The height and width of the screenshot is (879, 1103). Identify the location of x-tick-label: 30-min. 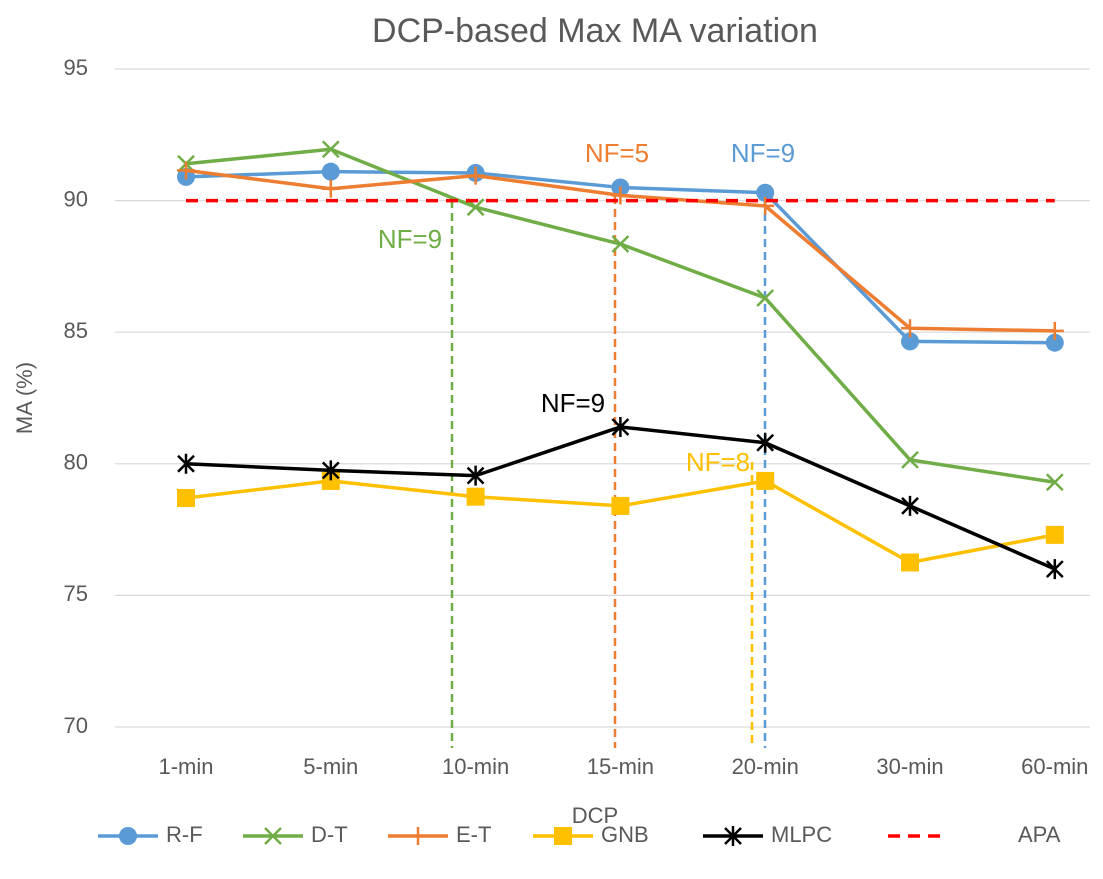
(909, 766).